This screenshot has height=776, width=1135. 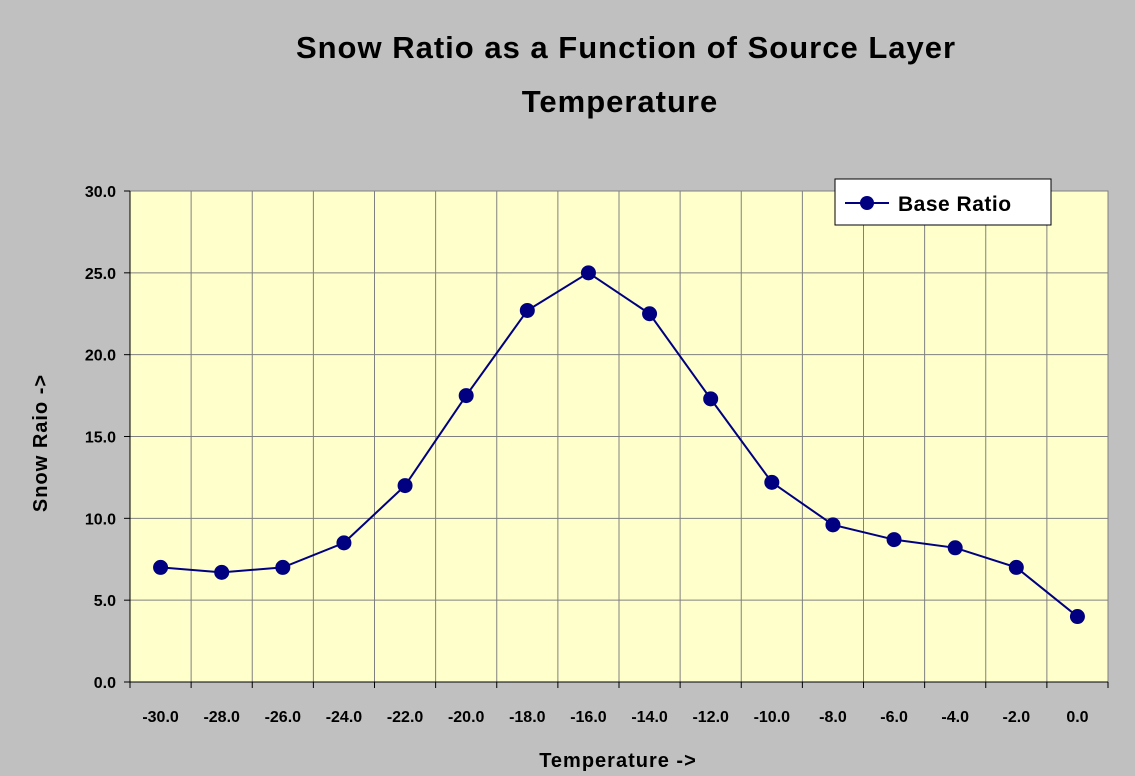 What do you see at coordinates (100, 356) in the screenshot?
I see `y-tick-label: 20.0` at bounding box center [100, 356].